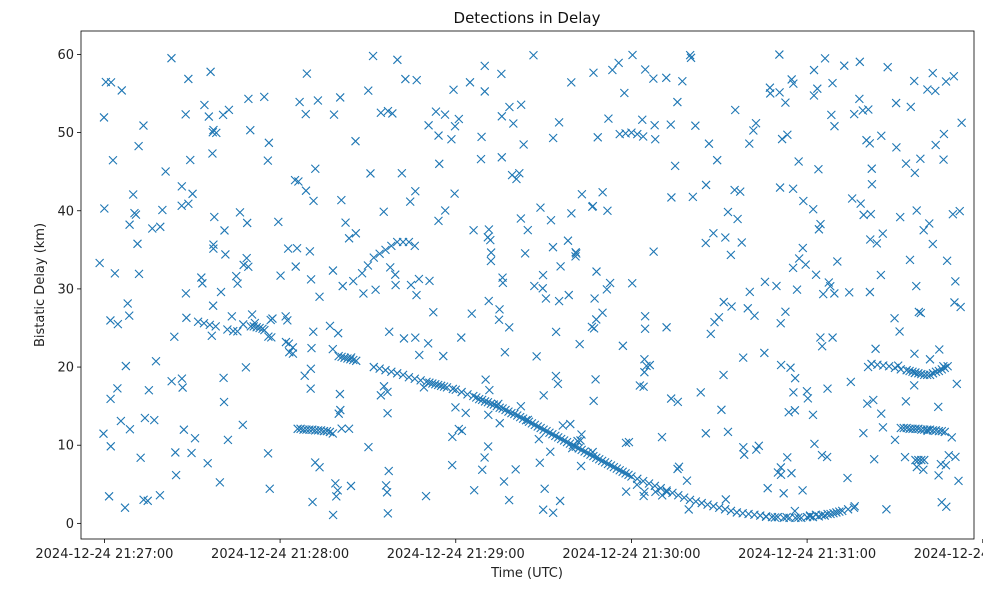  What do you see at coordinates (65, 289) in the screenshot?
I see `y-tick-label: 30` at bounding box center [65, 289].